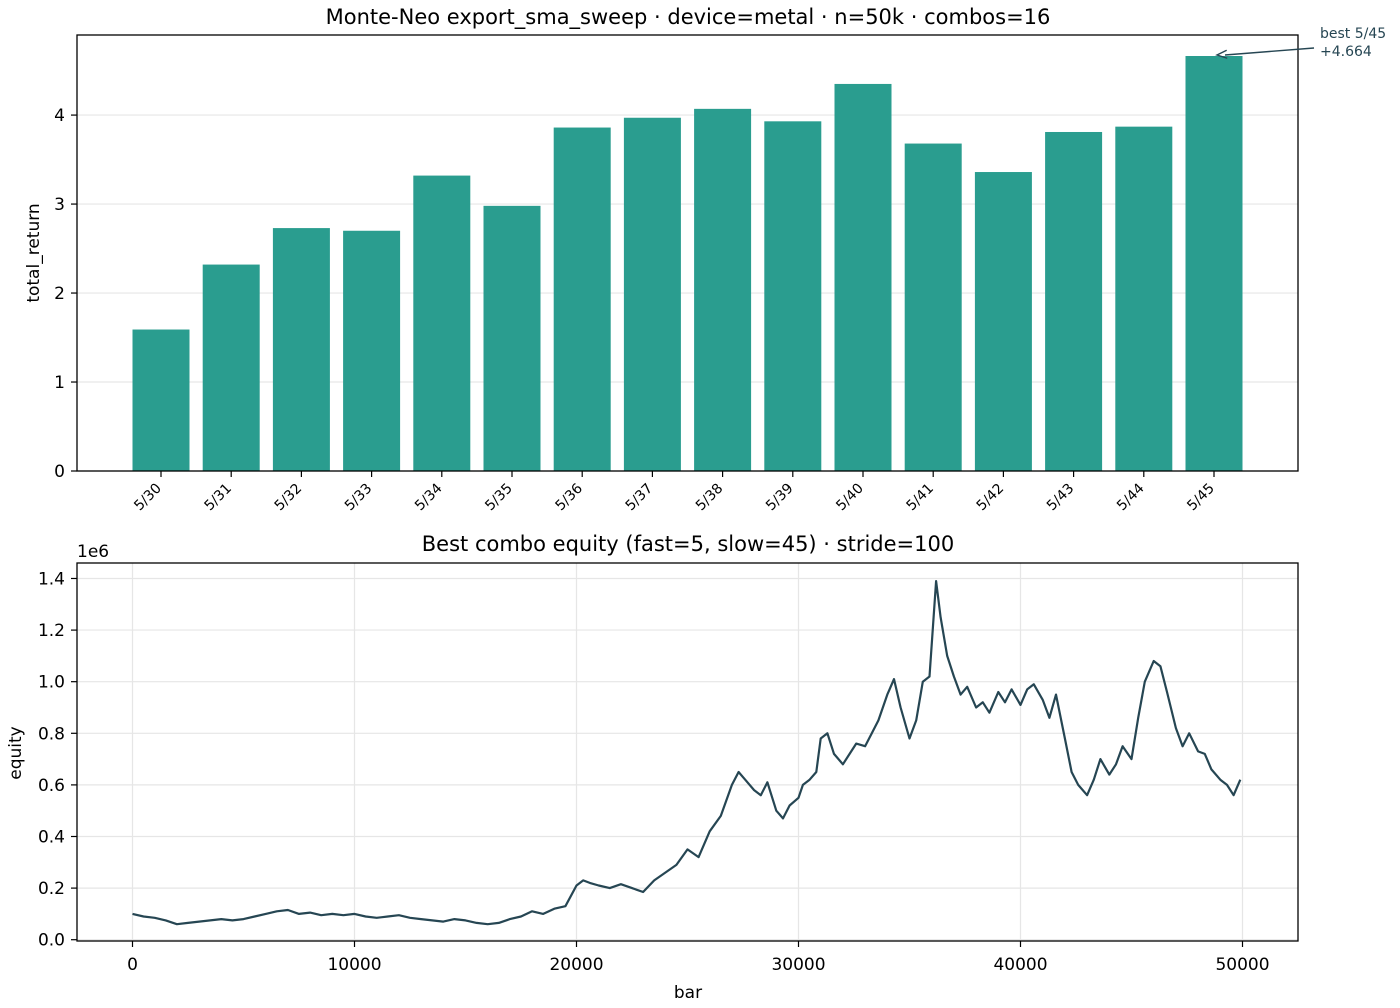 The height and width of the screenshot is (1008, 1400). I want to click on line-chart-y-tick-label: 0.6, so click(51, 786).